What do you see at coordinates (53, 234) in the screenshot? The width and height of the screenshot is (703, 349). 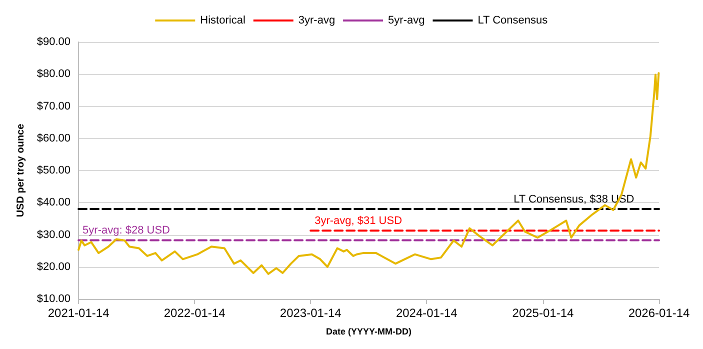 I see `y-tick-label: $30.00` at bounding box center [53, 234].